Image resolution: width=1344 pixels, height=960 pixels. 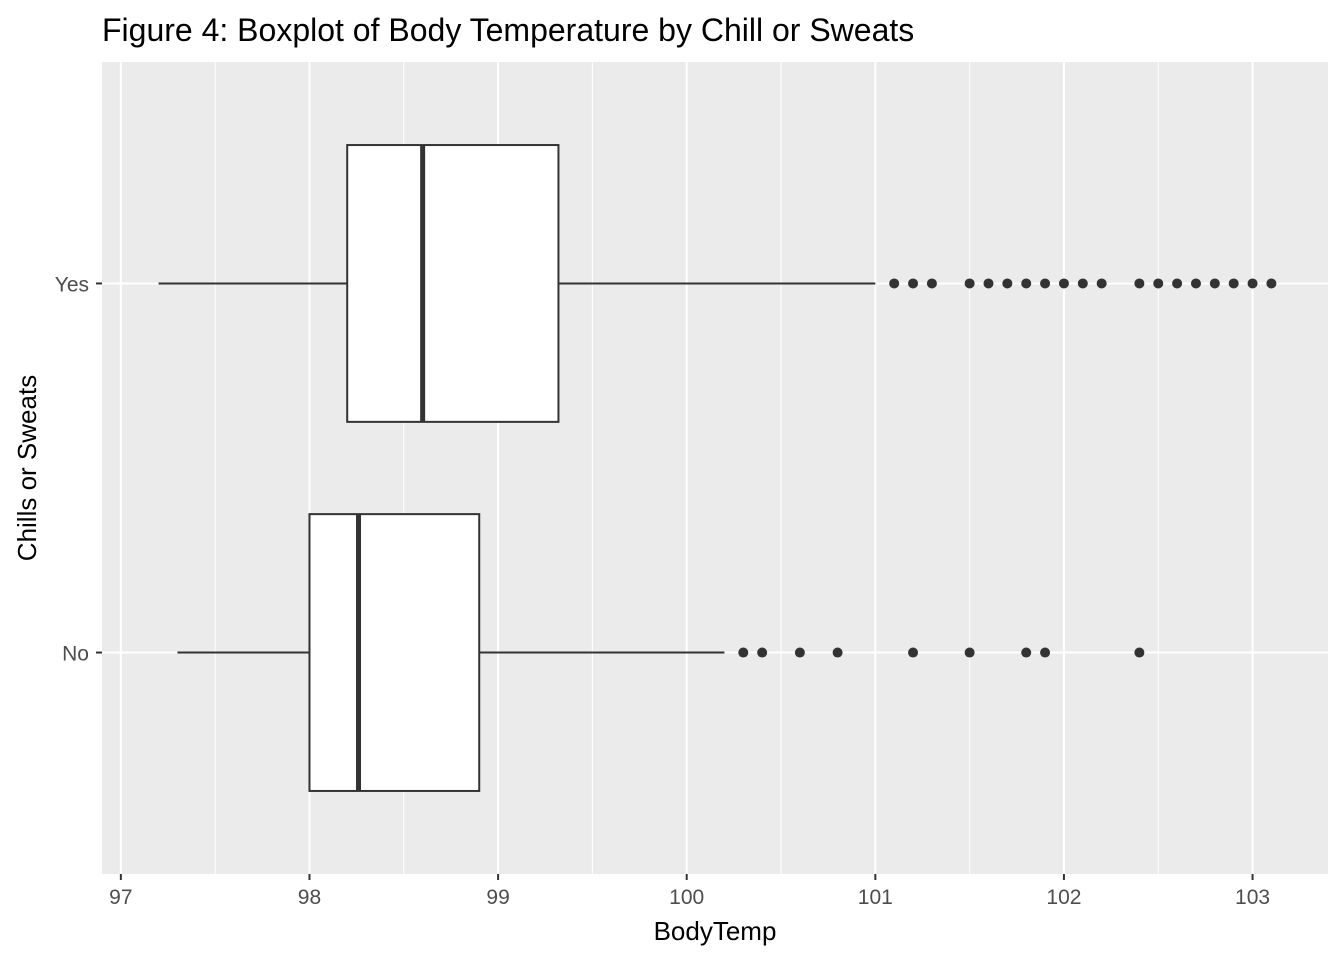 What do you see at coordinates (686, 897) in the screenshot?
I see `x-tick-label: 100` at bounding box center [686, 897].